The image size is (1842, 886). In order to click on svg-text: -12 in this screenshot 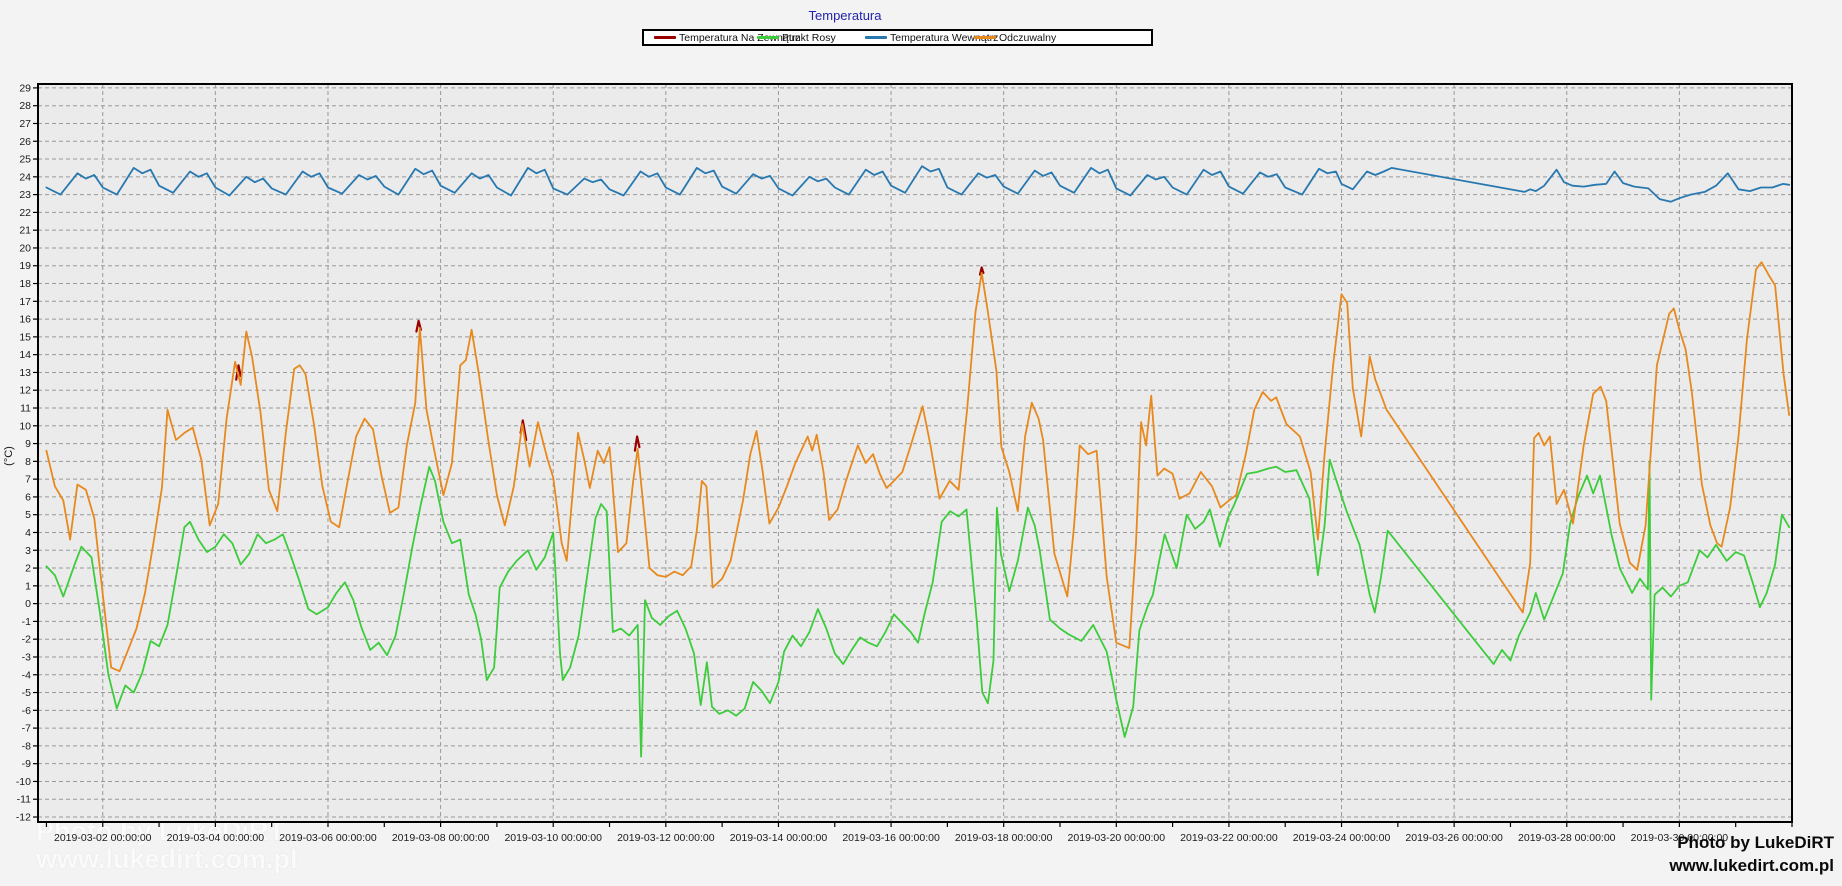, I will do `click(23, 818)`.